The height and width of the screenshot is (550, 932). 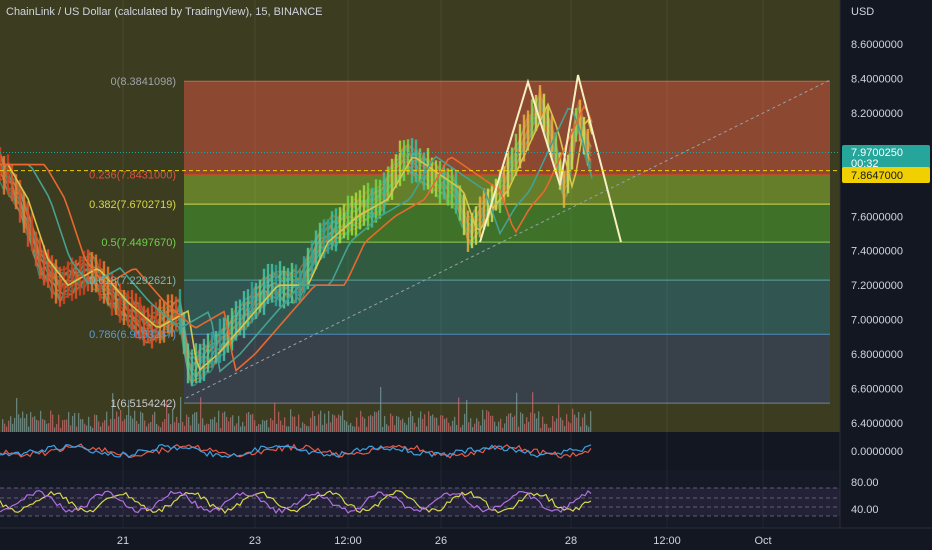 I want to click on price-tick: 7.0000000, so click(x=877, y=321).